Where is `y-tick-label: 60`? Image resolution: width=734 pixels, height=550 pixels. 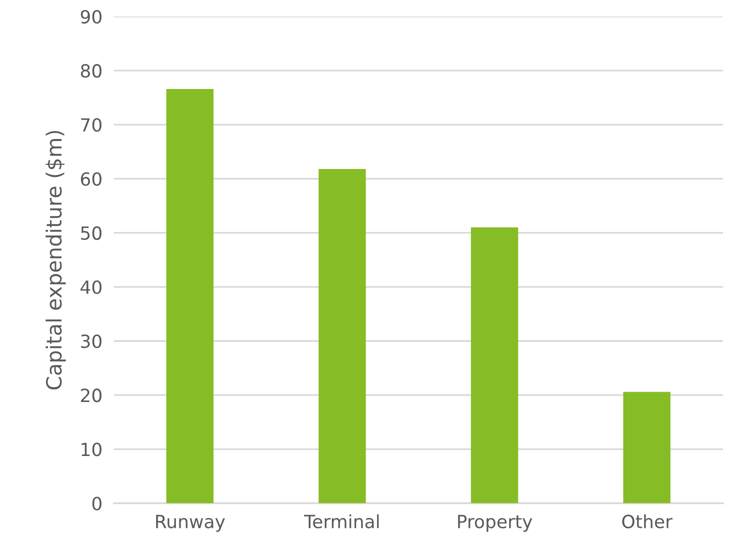
y-tick-label: 60 is located at coordinates (91, 179).